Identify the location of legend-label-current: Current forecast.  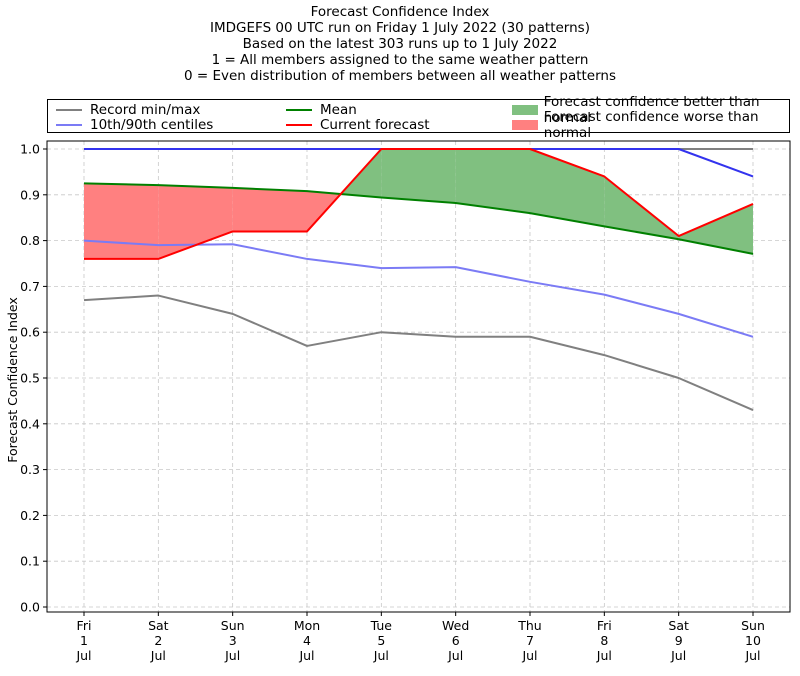
(375, 125).